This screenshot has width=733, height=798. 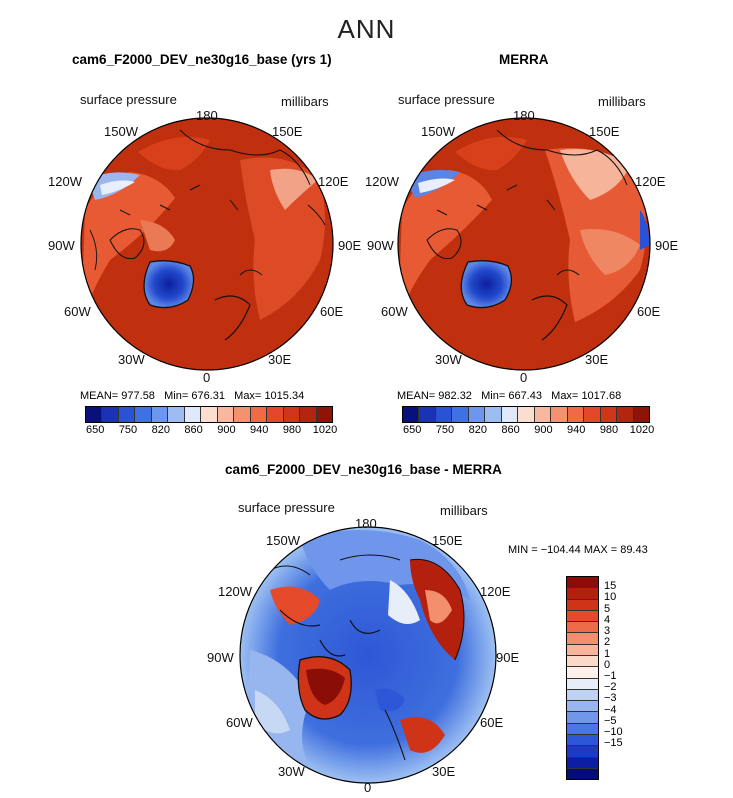 What do you see at coordinates (524, 244) in the screenshot?
I see `panel-2-polar-map` at bounding box center [524, 244].